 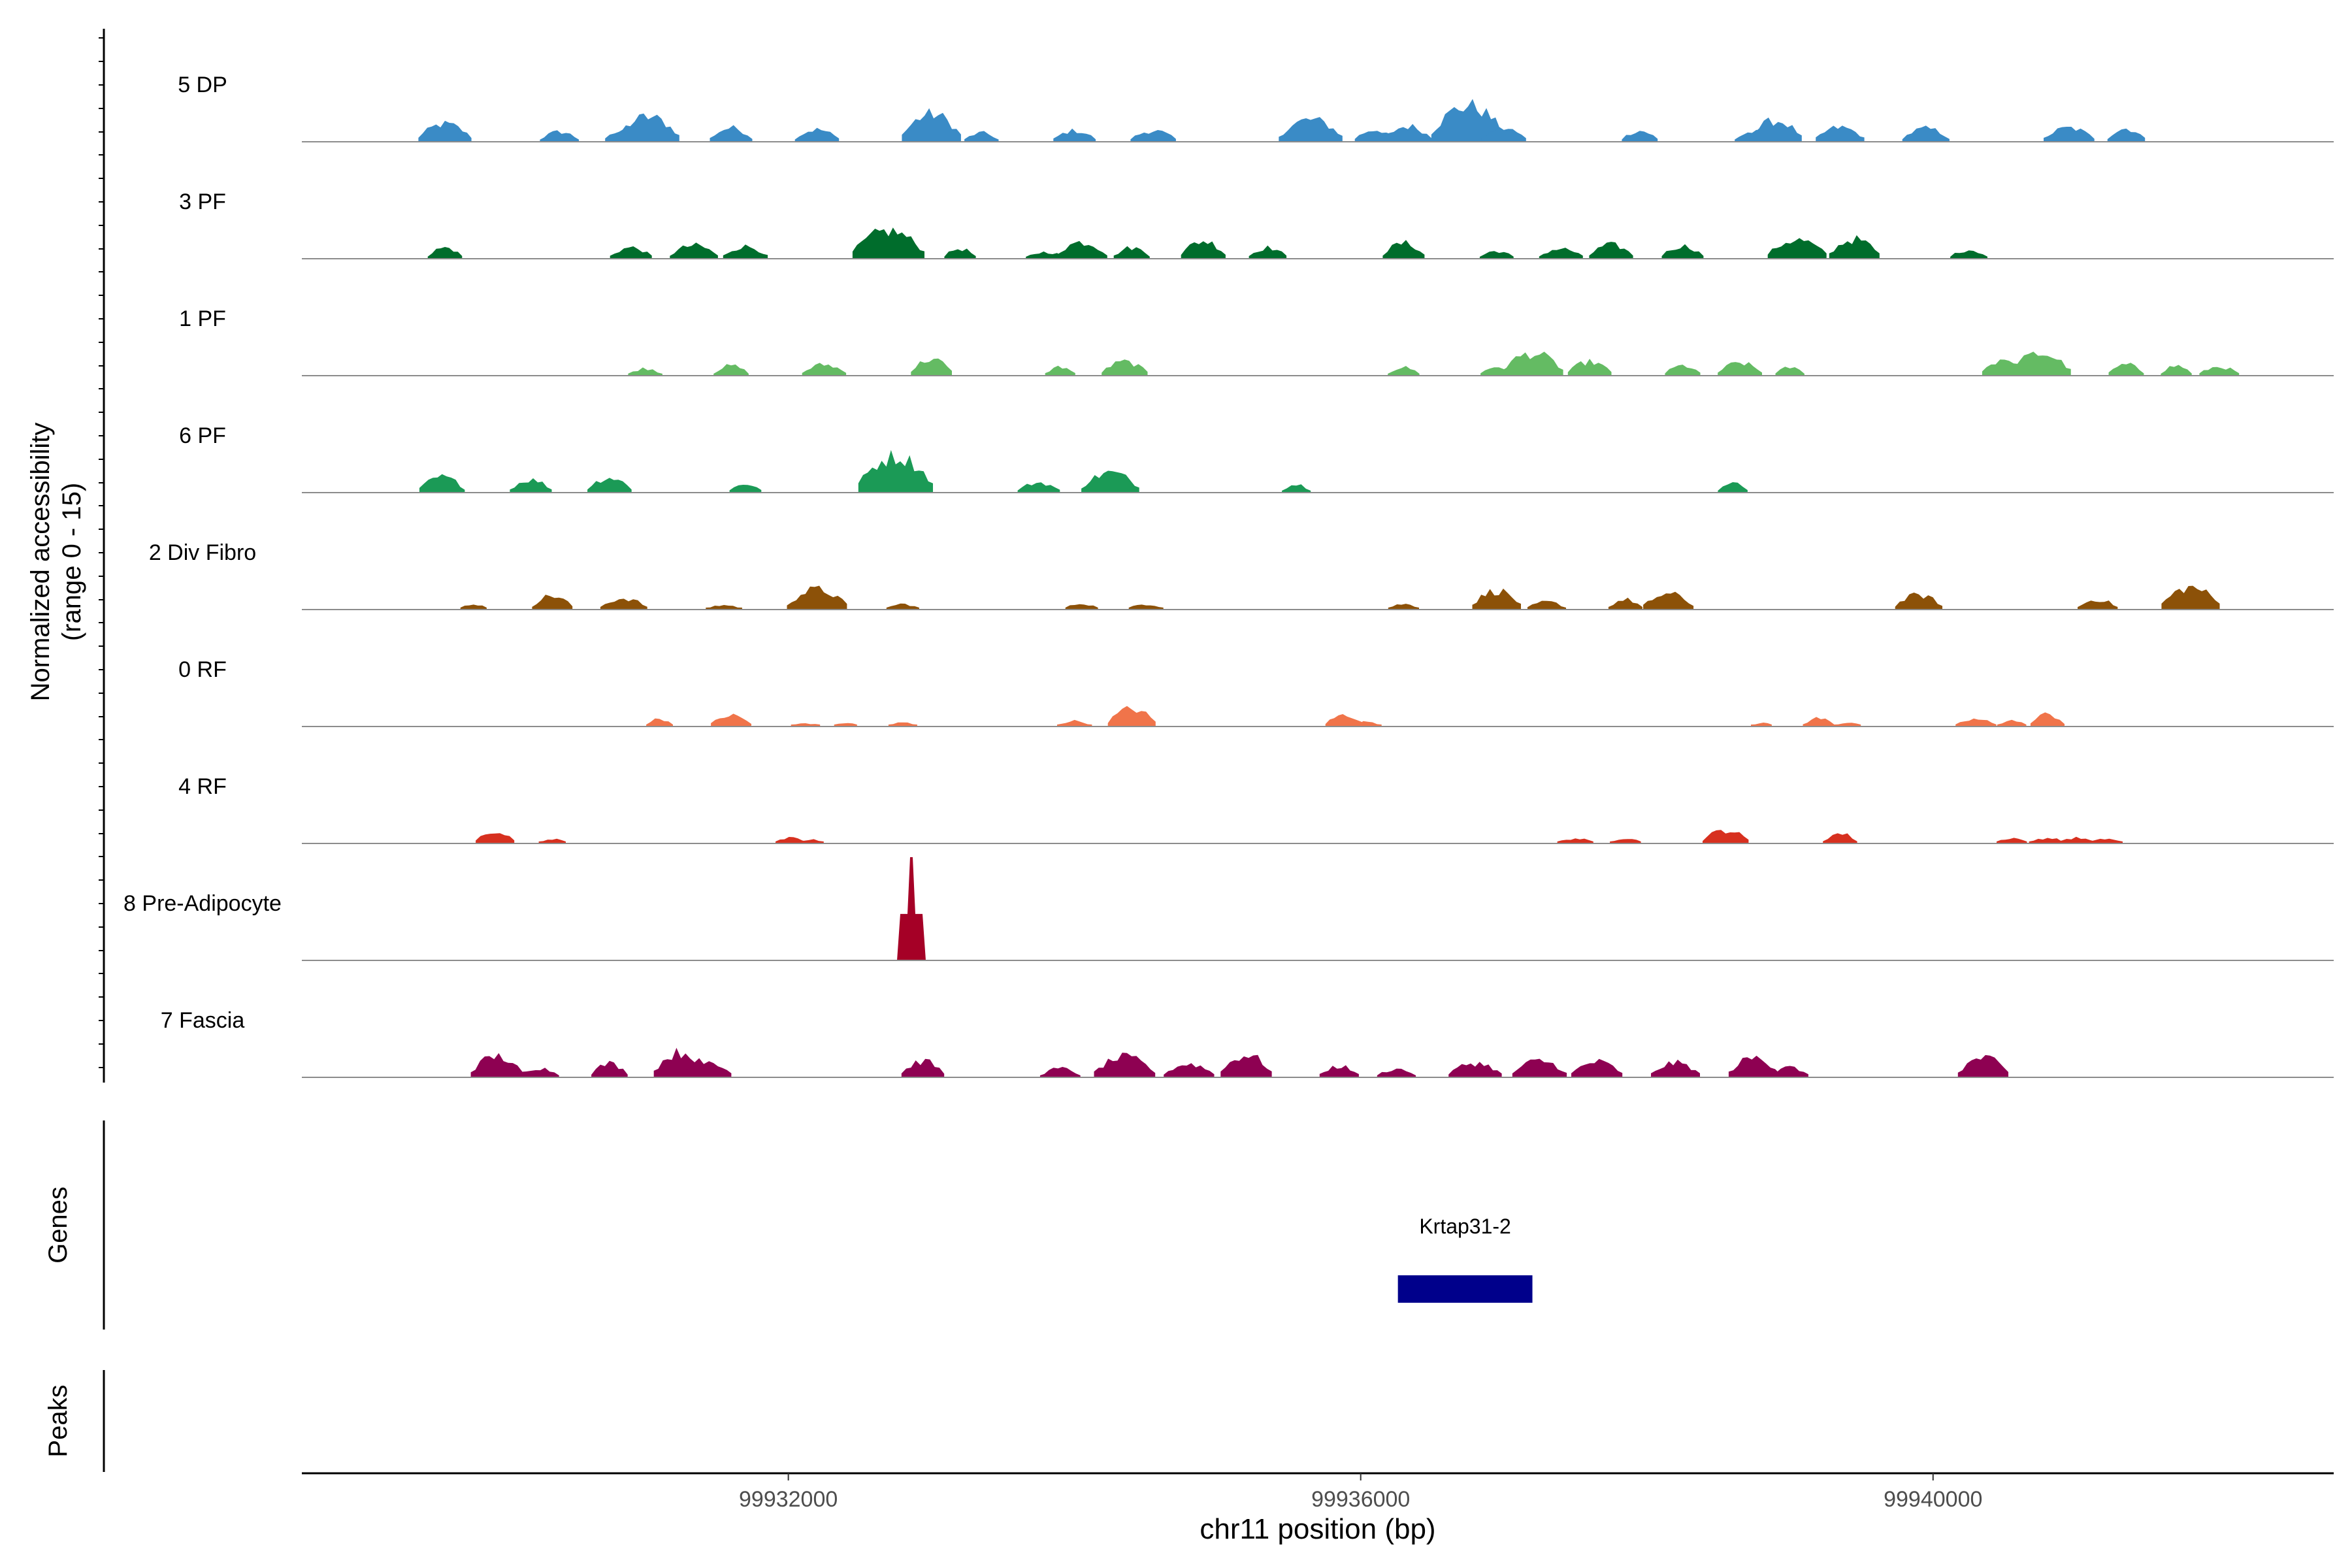 What do you see at coordinates (202, 903) in the screenshot?
I see `track-label: 8 Pre-Adipocyte` at bounding box center [202, 903].